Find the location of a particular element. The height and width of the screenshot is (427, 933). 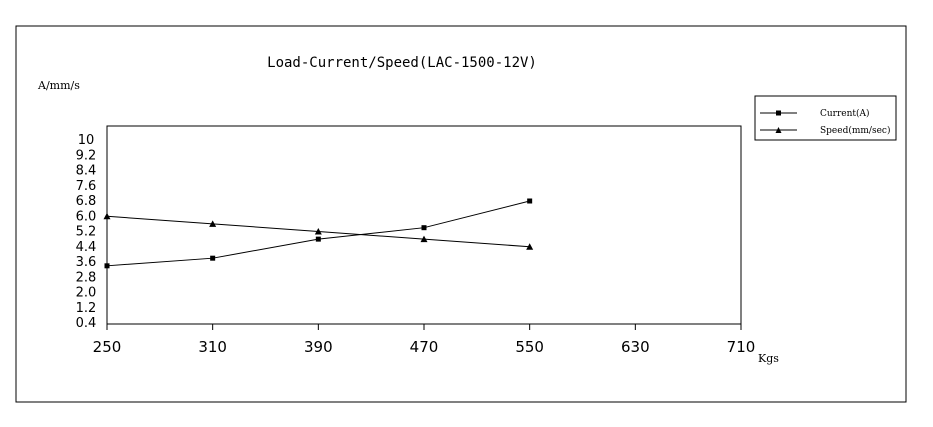

y-tick-label: 4.4 is located at coordinates (86, 247).